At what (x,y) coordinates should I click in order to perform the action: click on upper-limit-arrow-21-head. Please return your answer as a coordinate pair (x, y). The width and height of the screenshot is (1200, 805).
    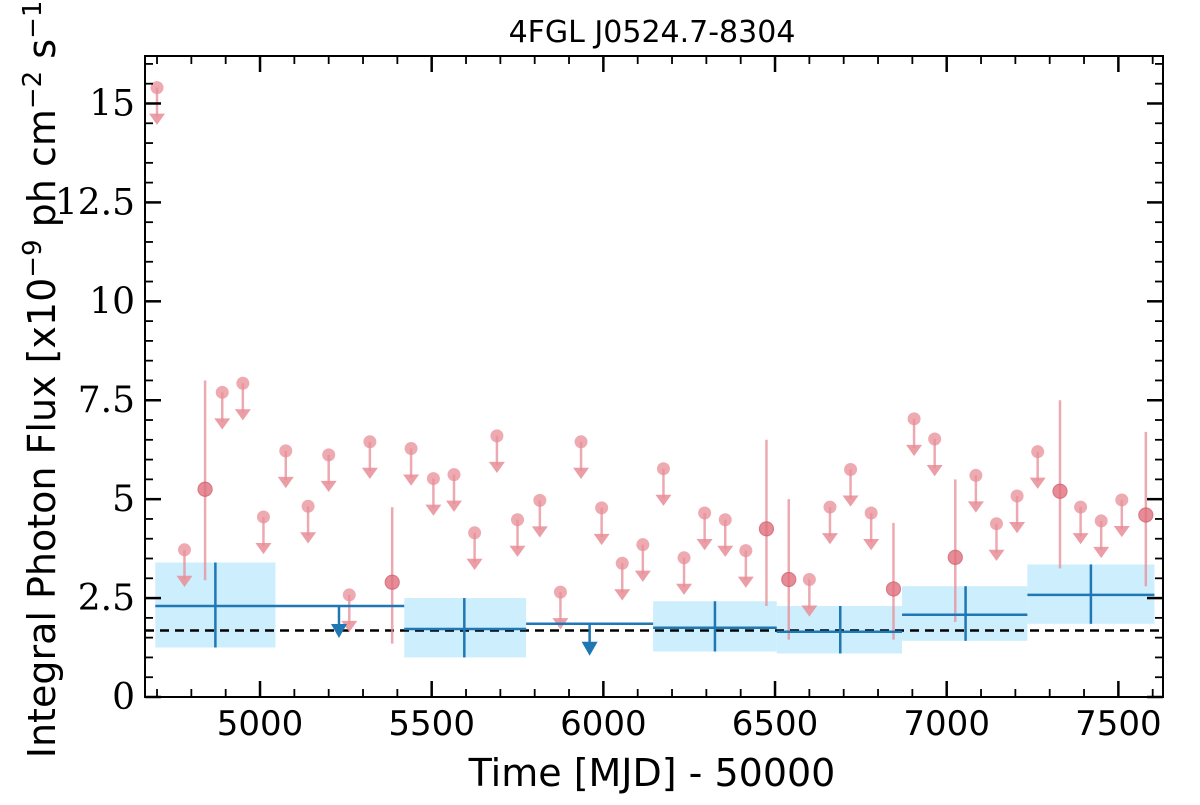
    Looking at the image, I should click on (642, 576).